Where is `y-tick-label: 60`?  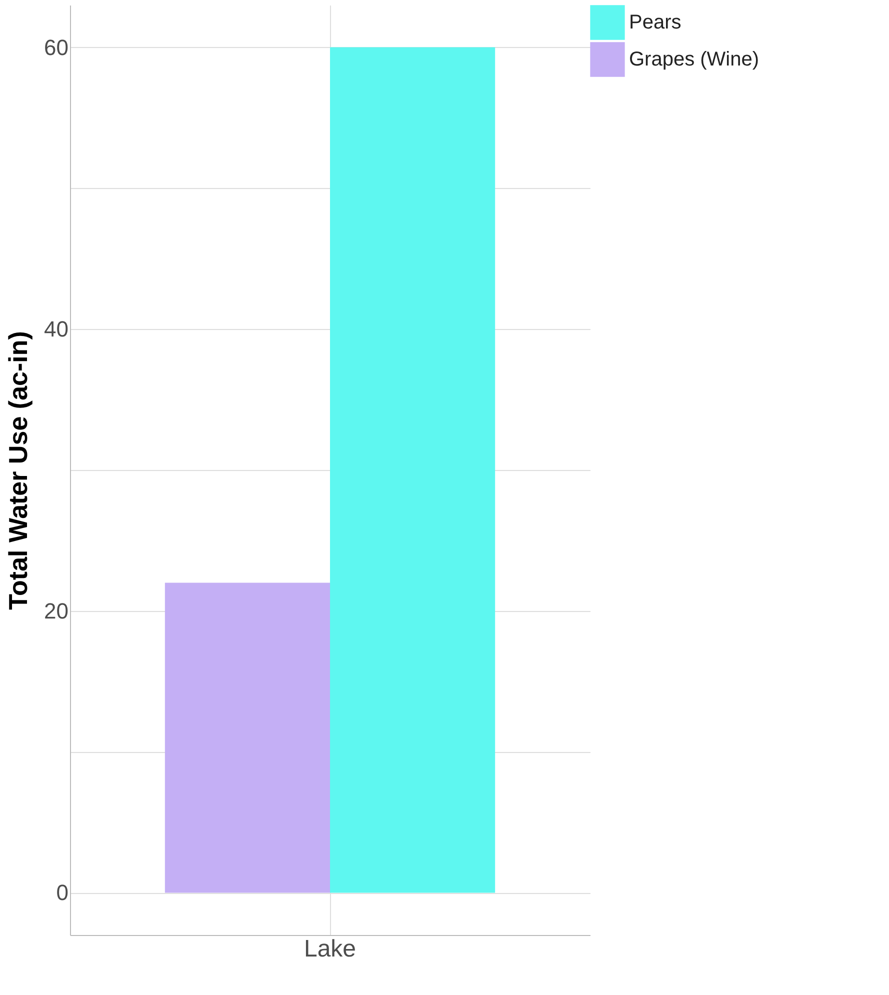 y-tick-label: 60 is located at coordinates (56, 47).